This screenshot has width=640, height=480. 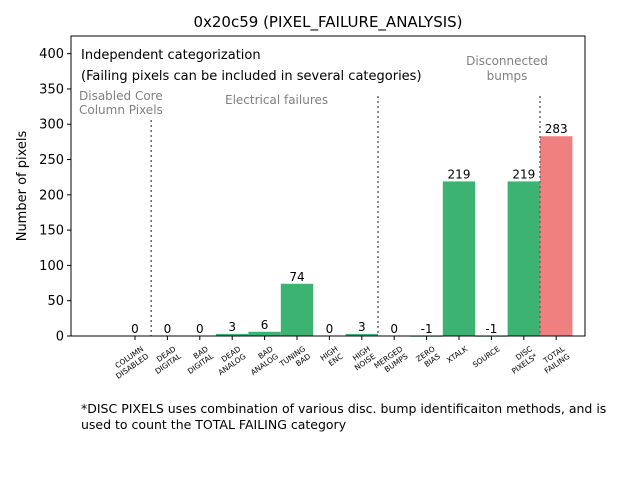 What do you see at coordinates (390, 361) in the screenshot?
I see `x-tick-label: MERGEDBUMPS` at bounding box center [390, 361].